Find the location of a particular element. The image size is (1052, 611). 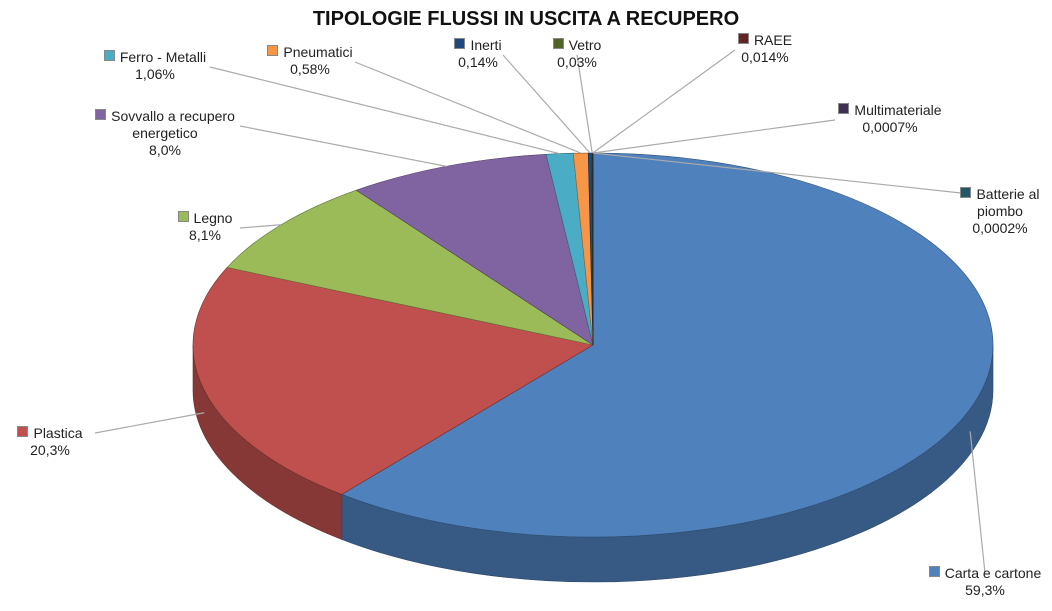

data-label: Pneumatici 0,58% is located at coordinates (310, 61).